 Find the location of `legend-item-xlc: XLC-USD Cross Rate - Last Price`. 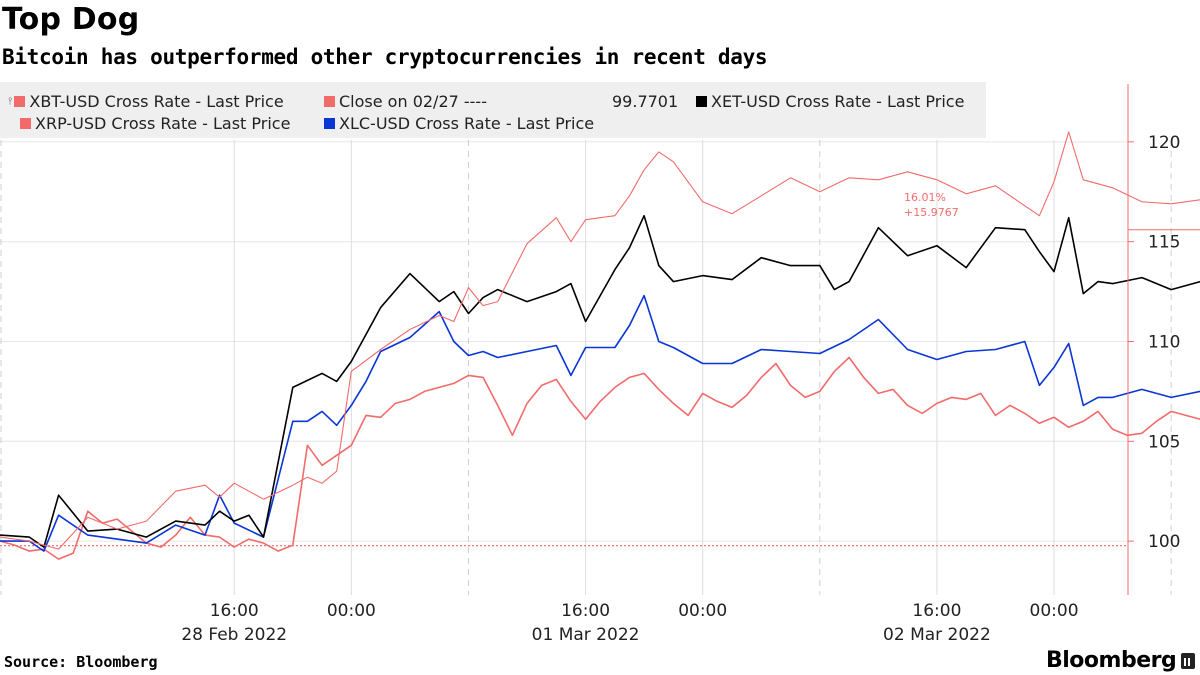

legend-item-xlc: XLC-USD Cross Rate - Last Price is located at coordinates (459, 123).